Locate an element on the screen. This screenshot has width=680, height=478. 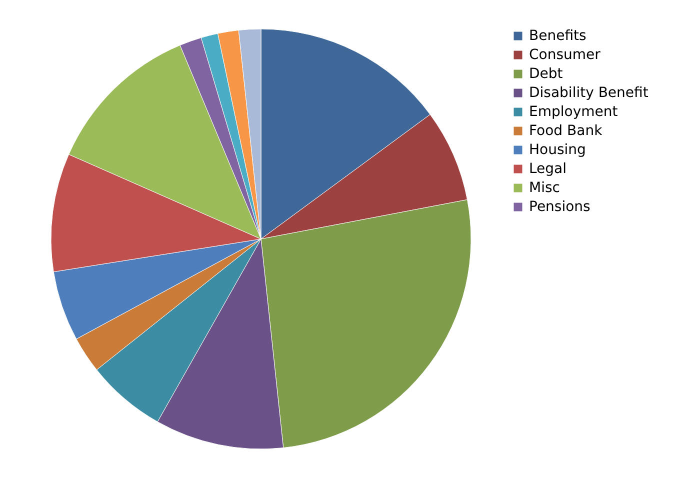
legend-label: Misc is located at coordinates (544, 188).